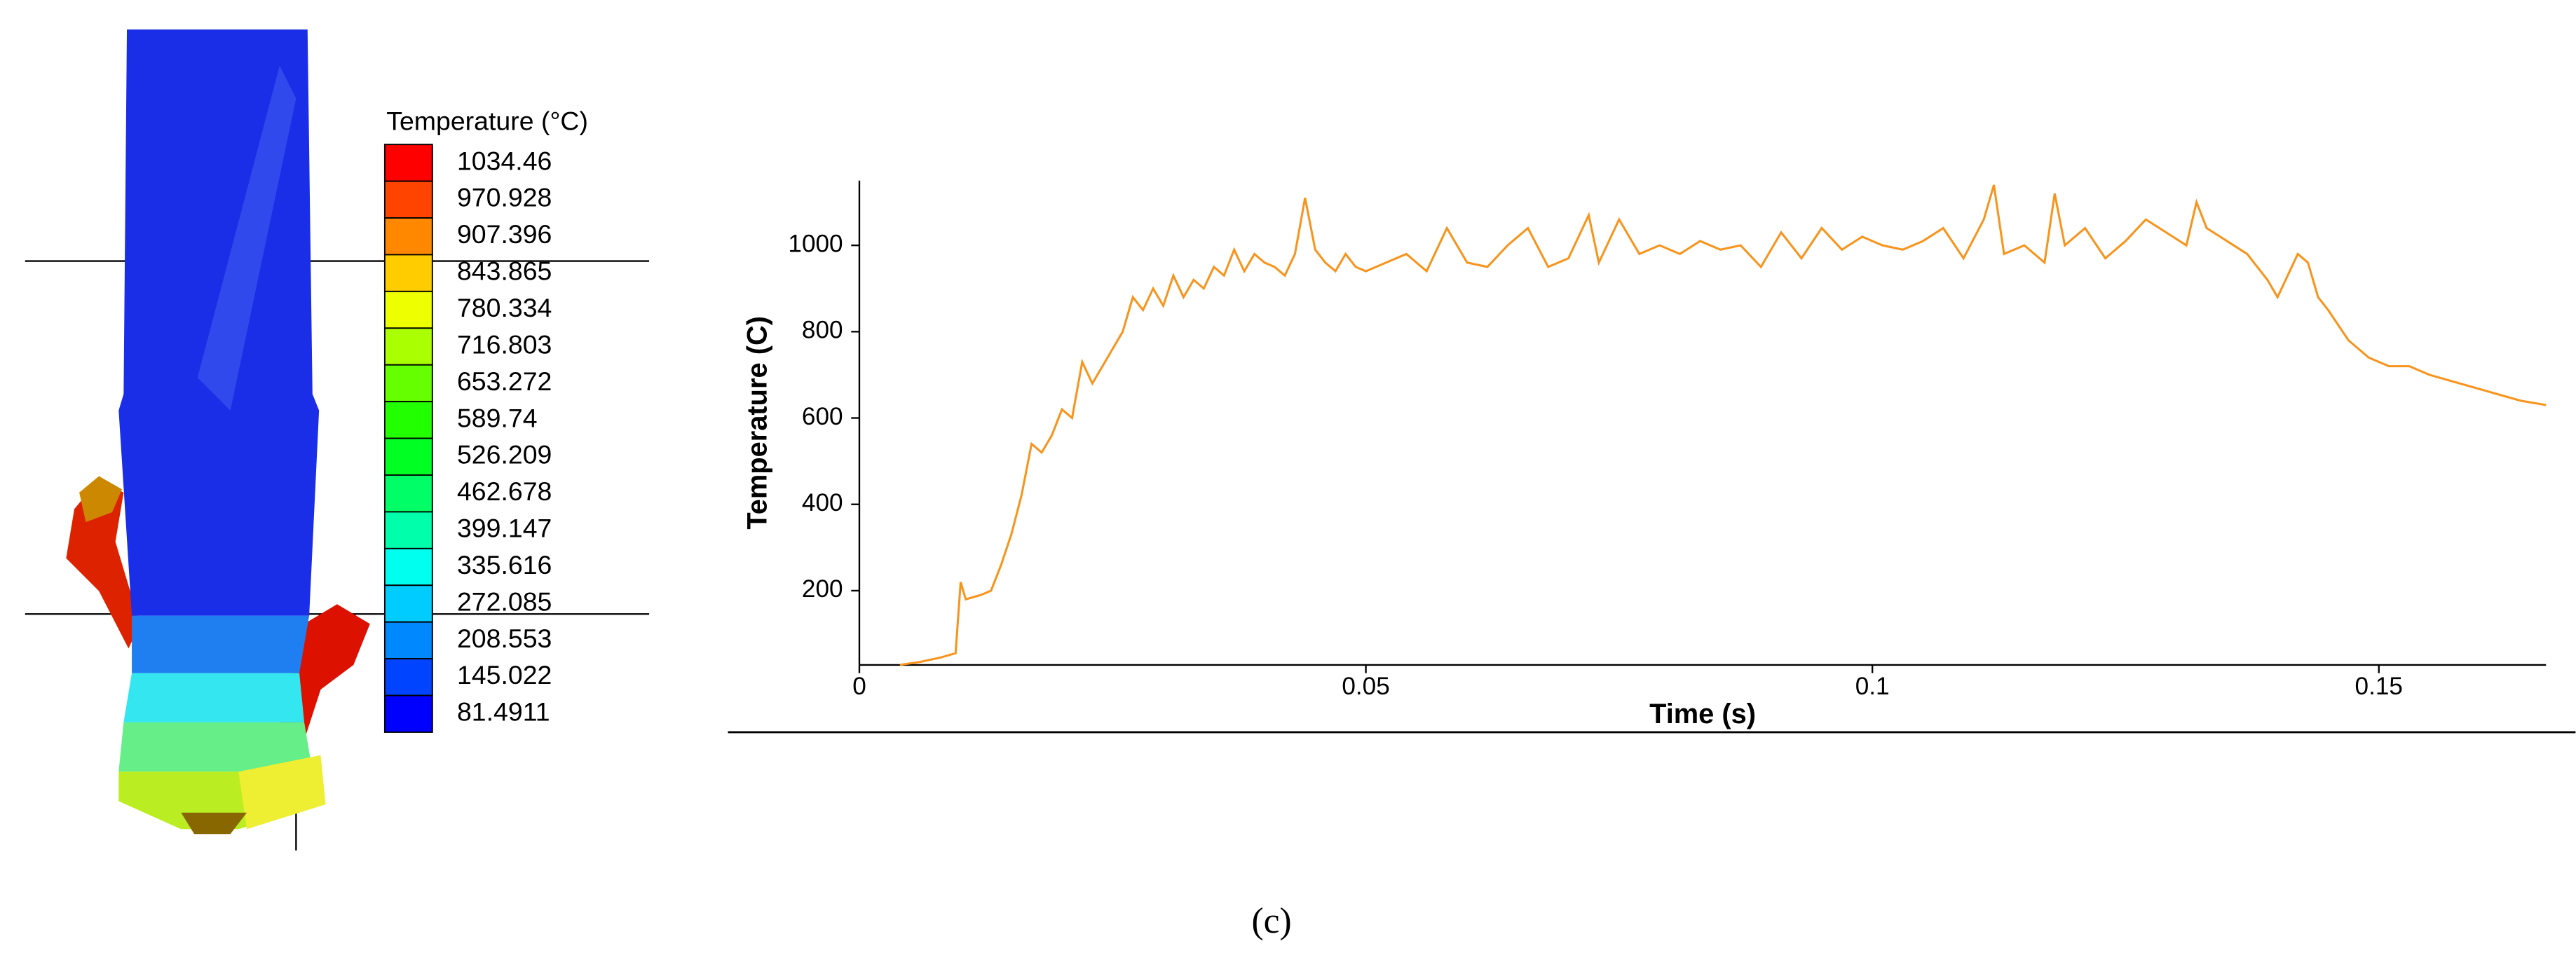  Describe the element at coordinates (822, 589) in the screenshot. I see `y-tick-label: 200` at that location.